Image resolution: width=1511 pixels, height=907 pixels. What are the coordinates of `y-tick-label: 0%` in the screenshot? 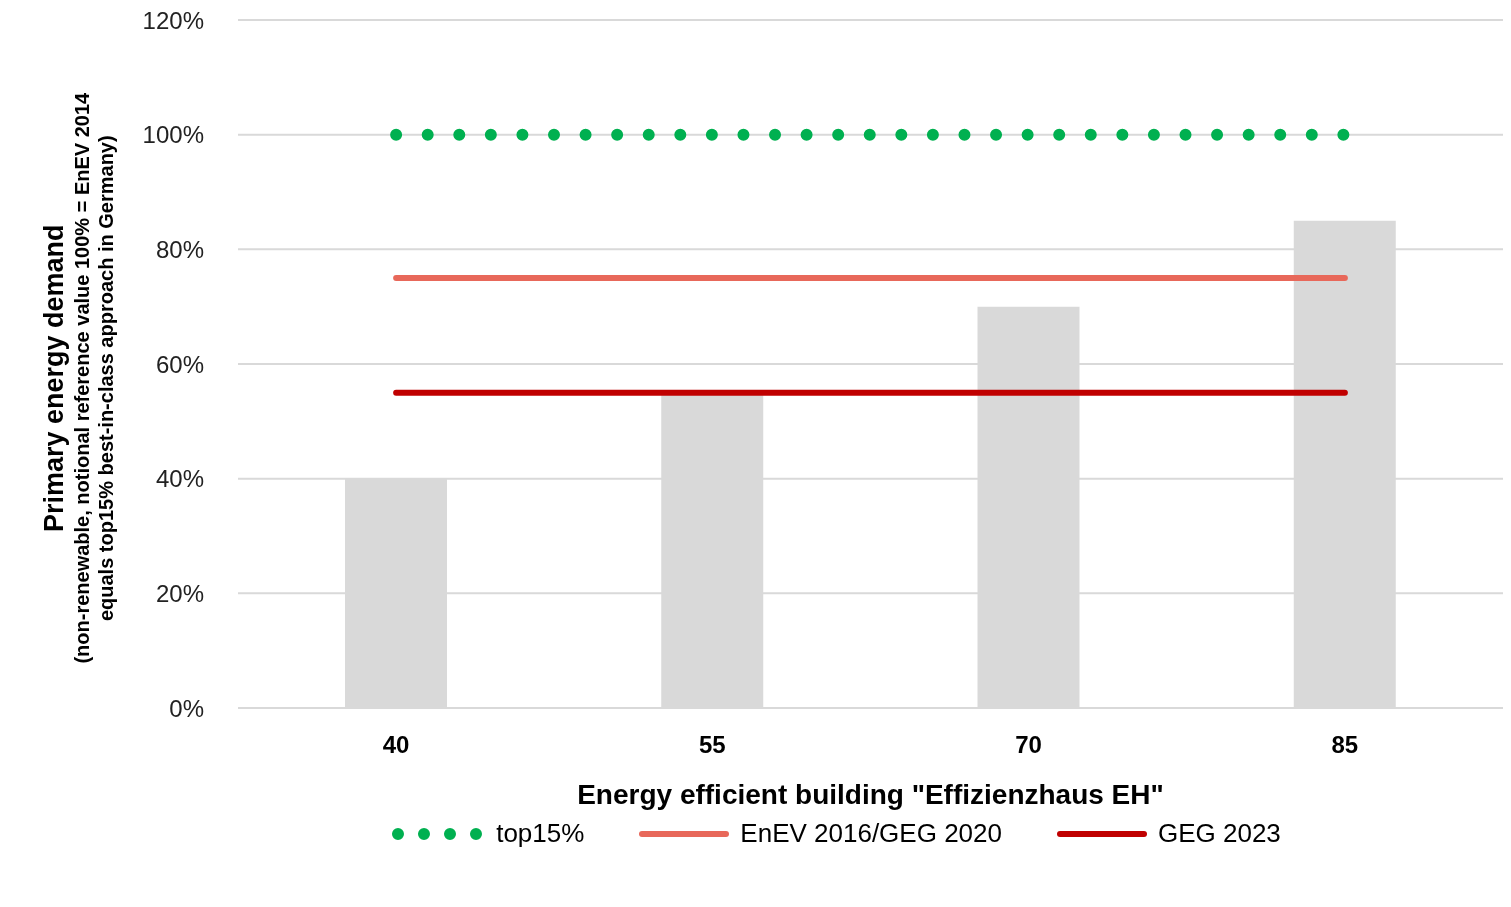 It's located at (186, 708).